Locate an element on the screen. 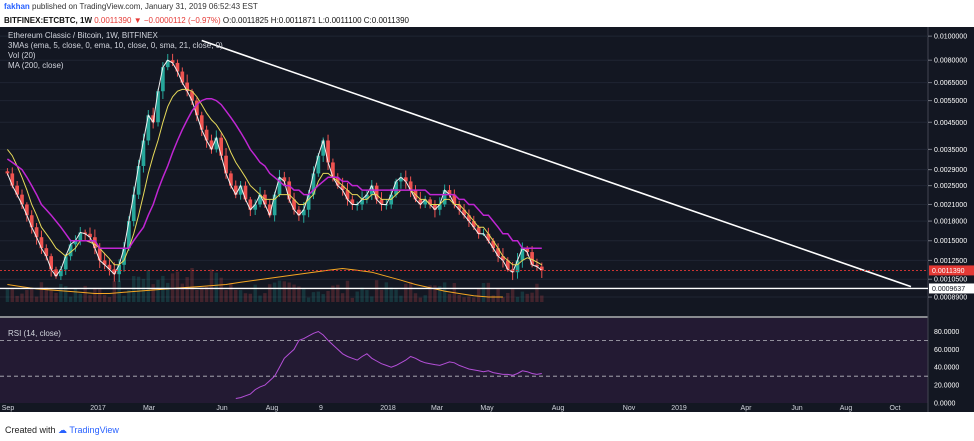  price-label-text: 0.0009637 is located at coordinates (948, 289).